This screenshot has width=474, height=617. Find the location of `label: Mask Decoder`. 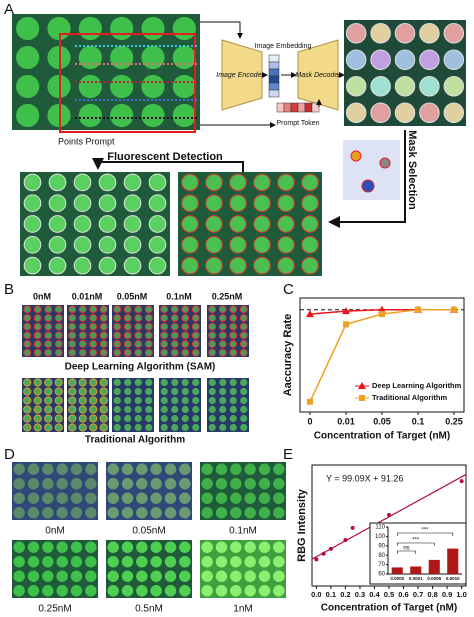

label: Mask Decoder is located at coordinates (318, 75).